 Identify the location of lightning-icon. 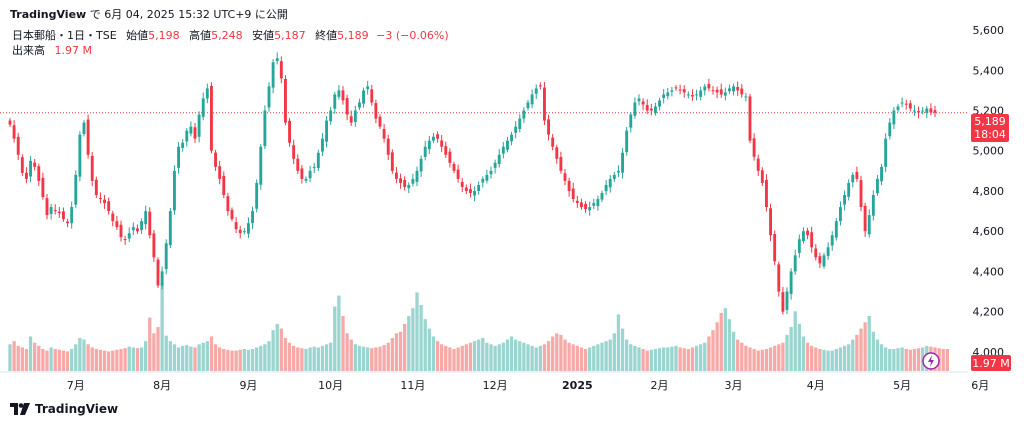
(931, 361).